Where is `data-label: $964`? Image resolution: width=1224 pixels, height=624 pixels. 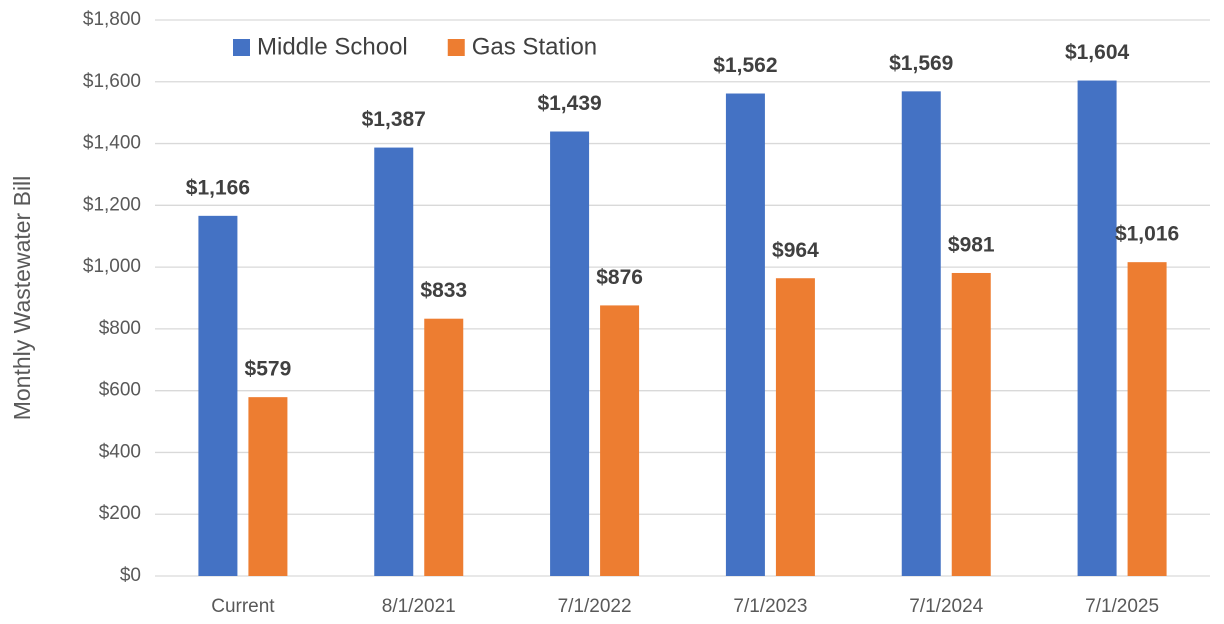 data-label: $964 is located at coordinates (795, 250).